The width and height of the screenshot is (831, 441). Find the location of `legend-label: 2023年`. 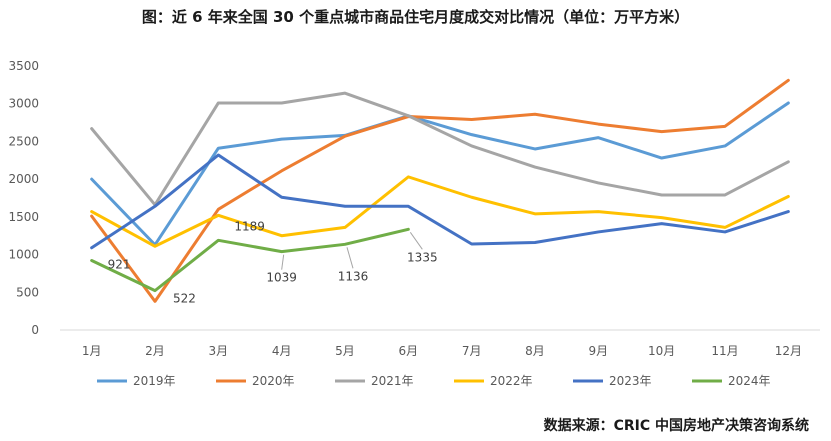

legend-label: 2023年 is located at coordinates (630, 381).